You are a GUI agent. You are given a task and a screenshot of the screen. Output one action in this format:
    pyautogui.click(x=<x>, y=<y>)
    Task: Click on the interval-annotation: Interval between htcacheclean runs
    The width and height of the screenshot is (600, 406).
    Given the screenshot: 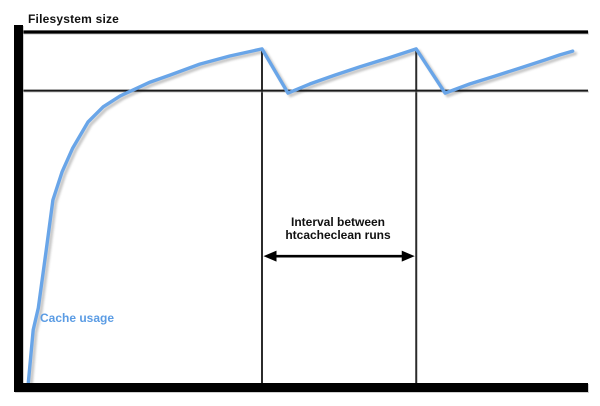 What is the action you would take?
    pyautogui.click(x=337, y=229)
    